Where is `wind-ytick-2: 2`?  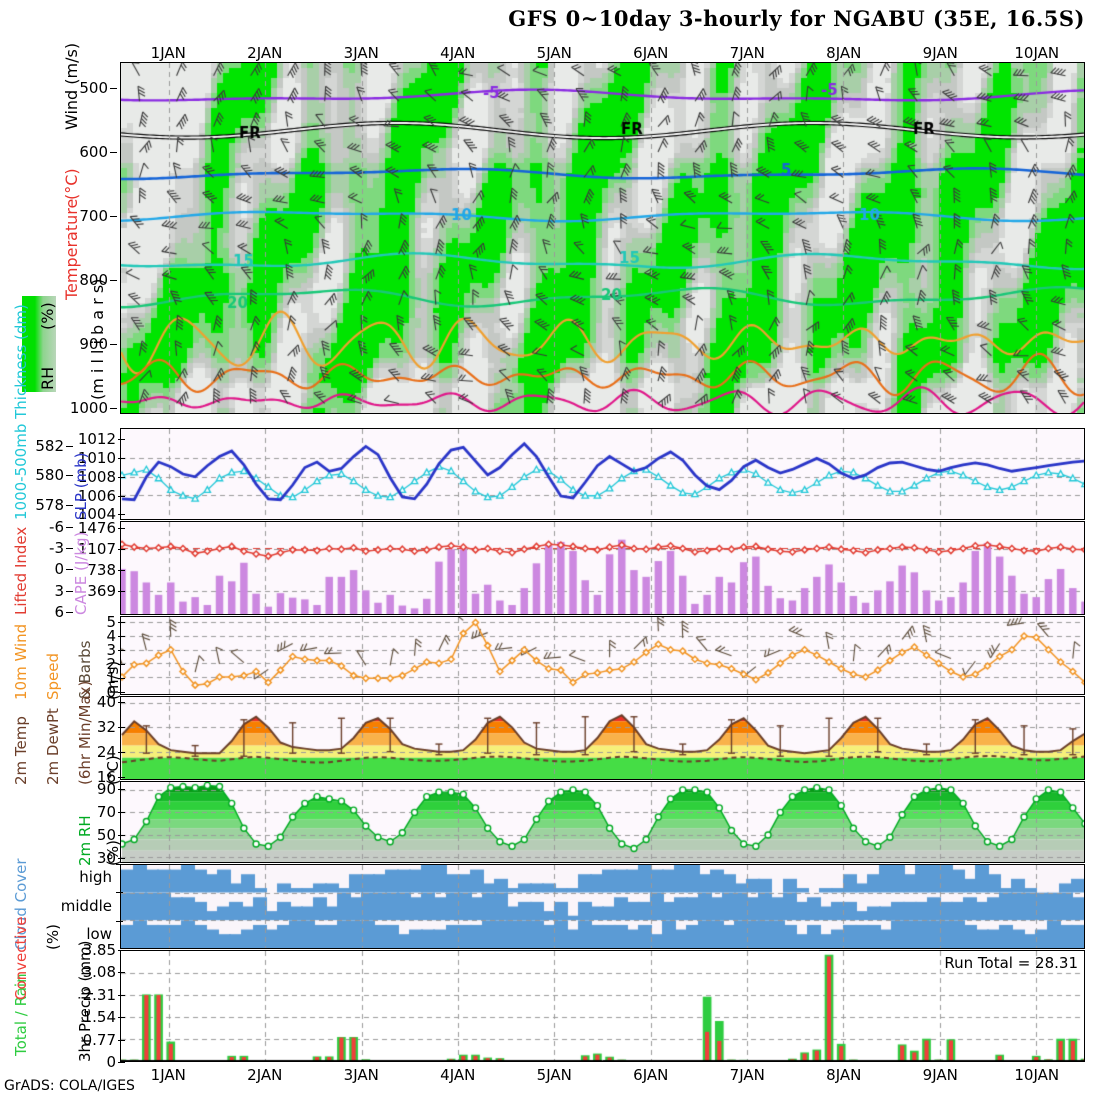 wind-ytick-2: 2 is located at coordinates (111, 663).